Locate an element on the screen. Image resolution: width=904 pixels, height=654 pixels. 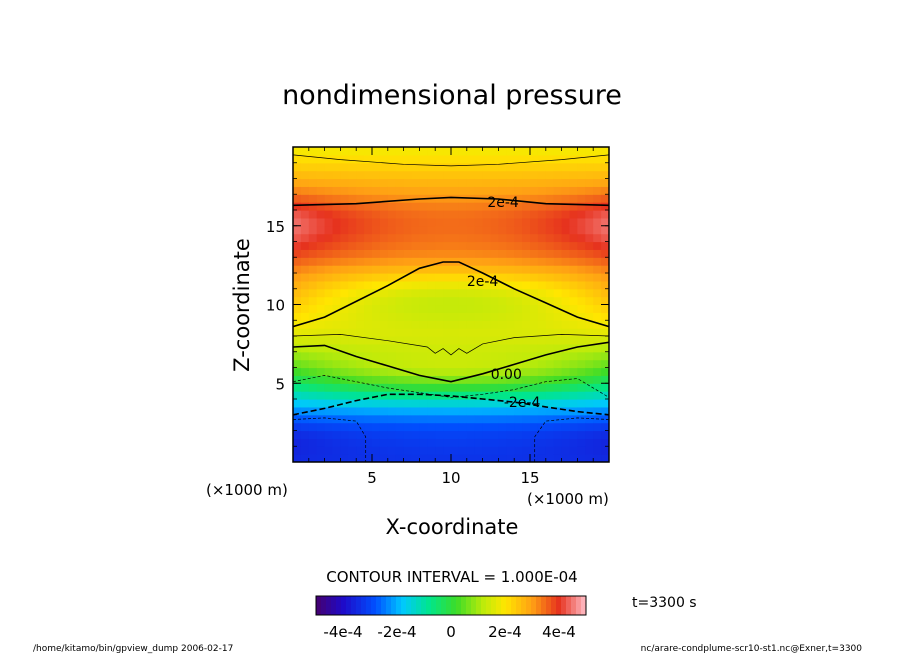
colorbar-label: -4e-4 is located at coordinates (342, 632).